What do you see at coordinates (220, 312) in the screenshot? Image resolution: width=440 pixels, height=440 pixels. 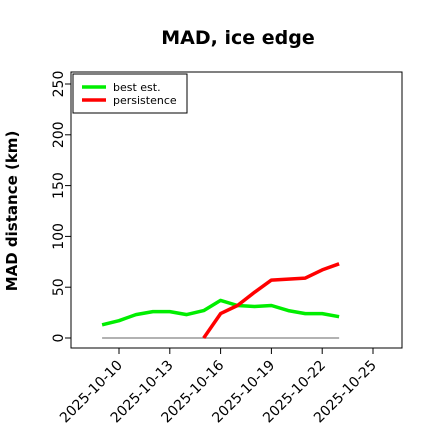 I see `series-line-best-est` at bounding box center [220, 312].